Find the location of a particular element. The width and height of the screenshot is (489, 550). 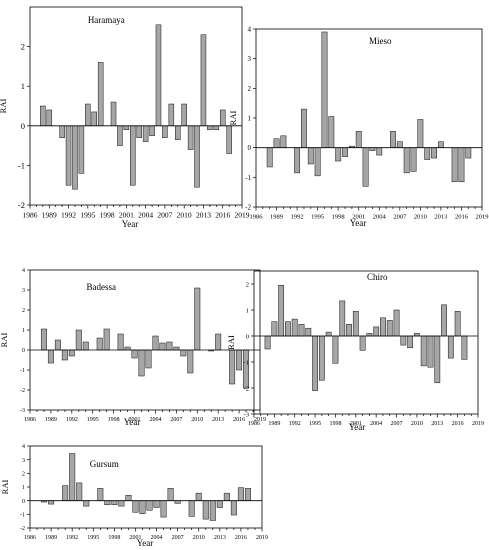

bar-1999 is located at coordinates (113, 114).